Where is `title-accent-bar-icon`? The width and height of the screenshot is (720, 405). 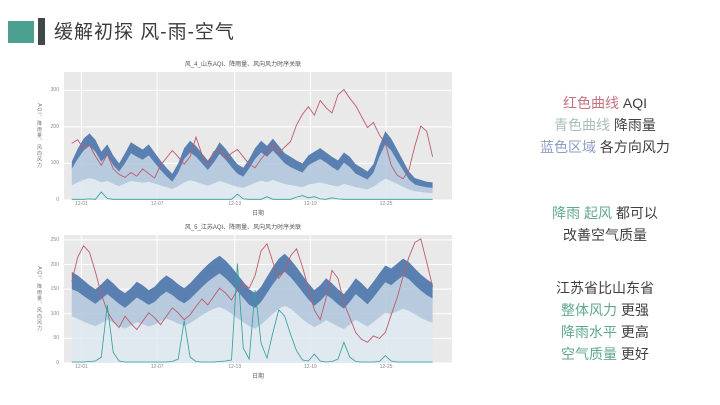 title-accent-bar-icon is located at coordinates (41, 31).